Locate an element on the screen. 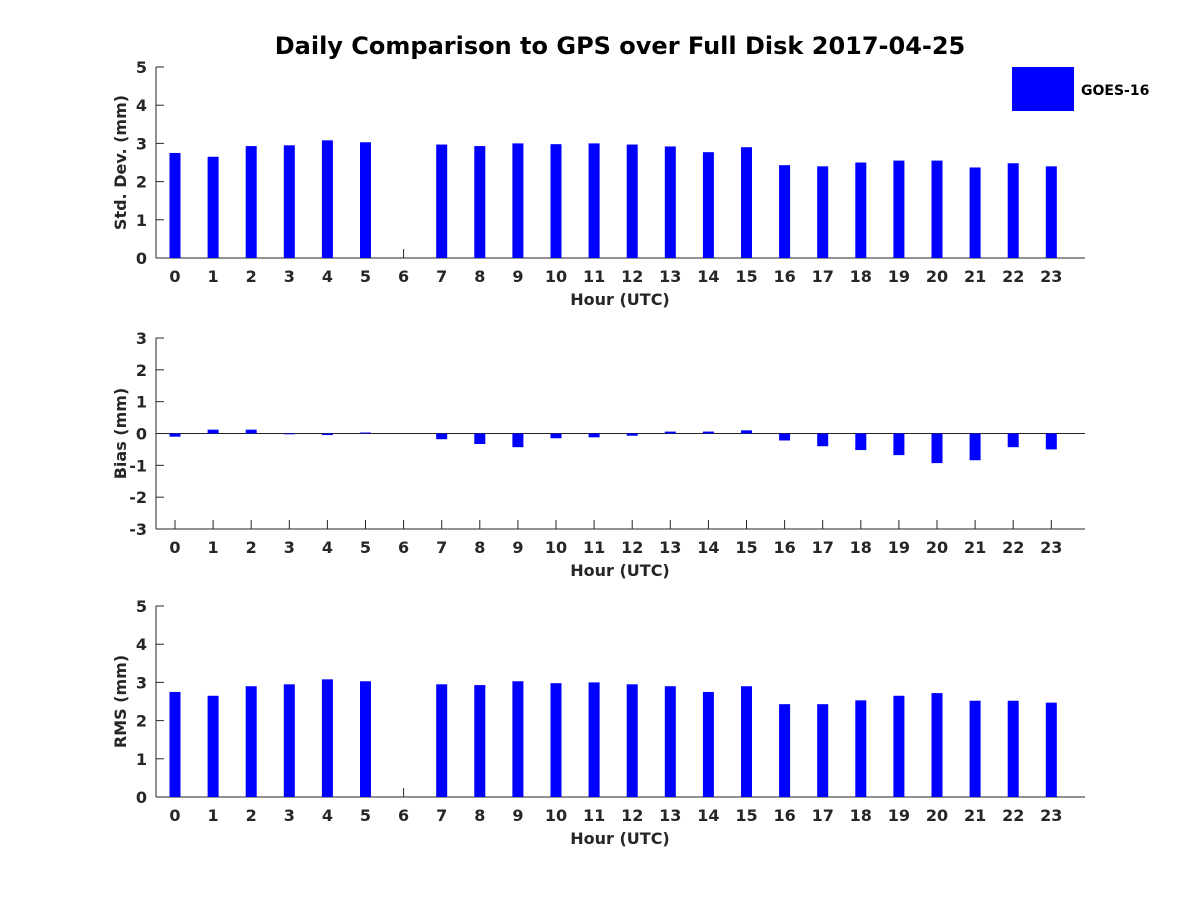 The image size is (1200, 900). bias-x-tick-label: 18 is located at coordinates (861, 547).